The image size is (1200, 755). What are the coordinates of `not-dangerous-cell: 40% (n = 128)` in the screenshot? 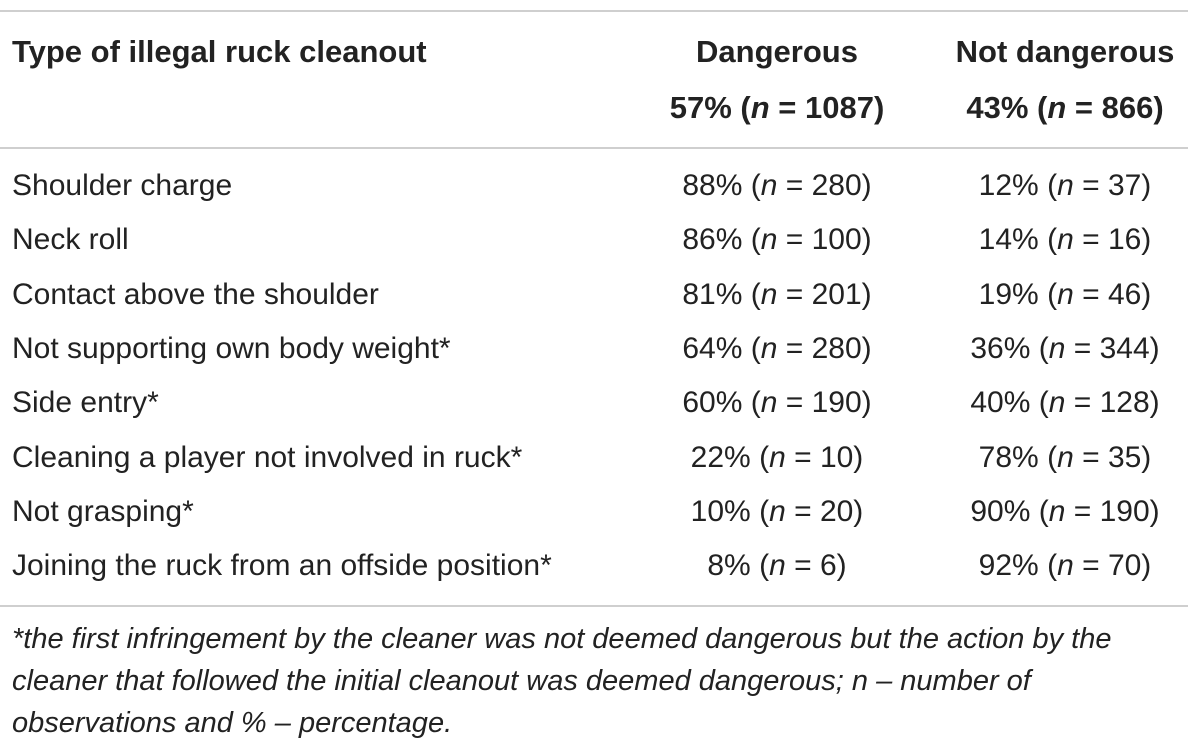 It's located at (1065, 403).